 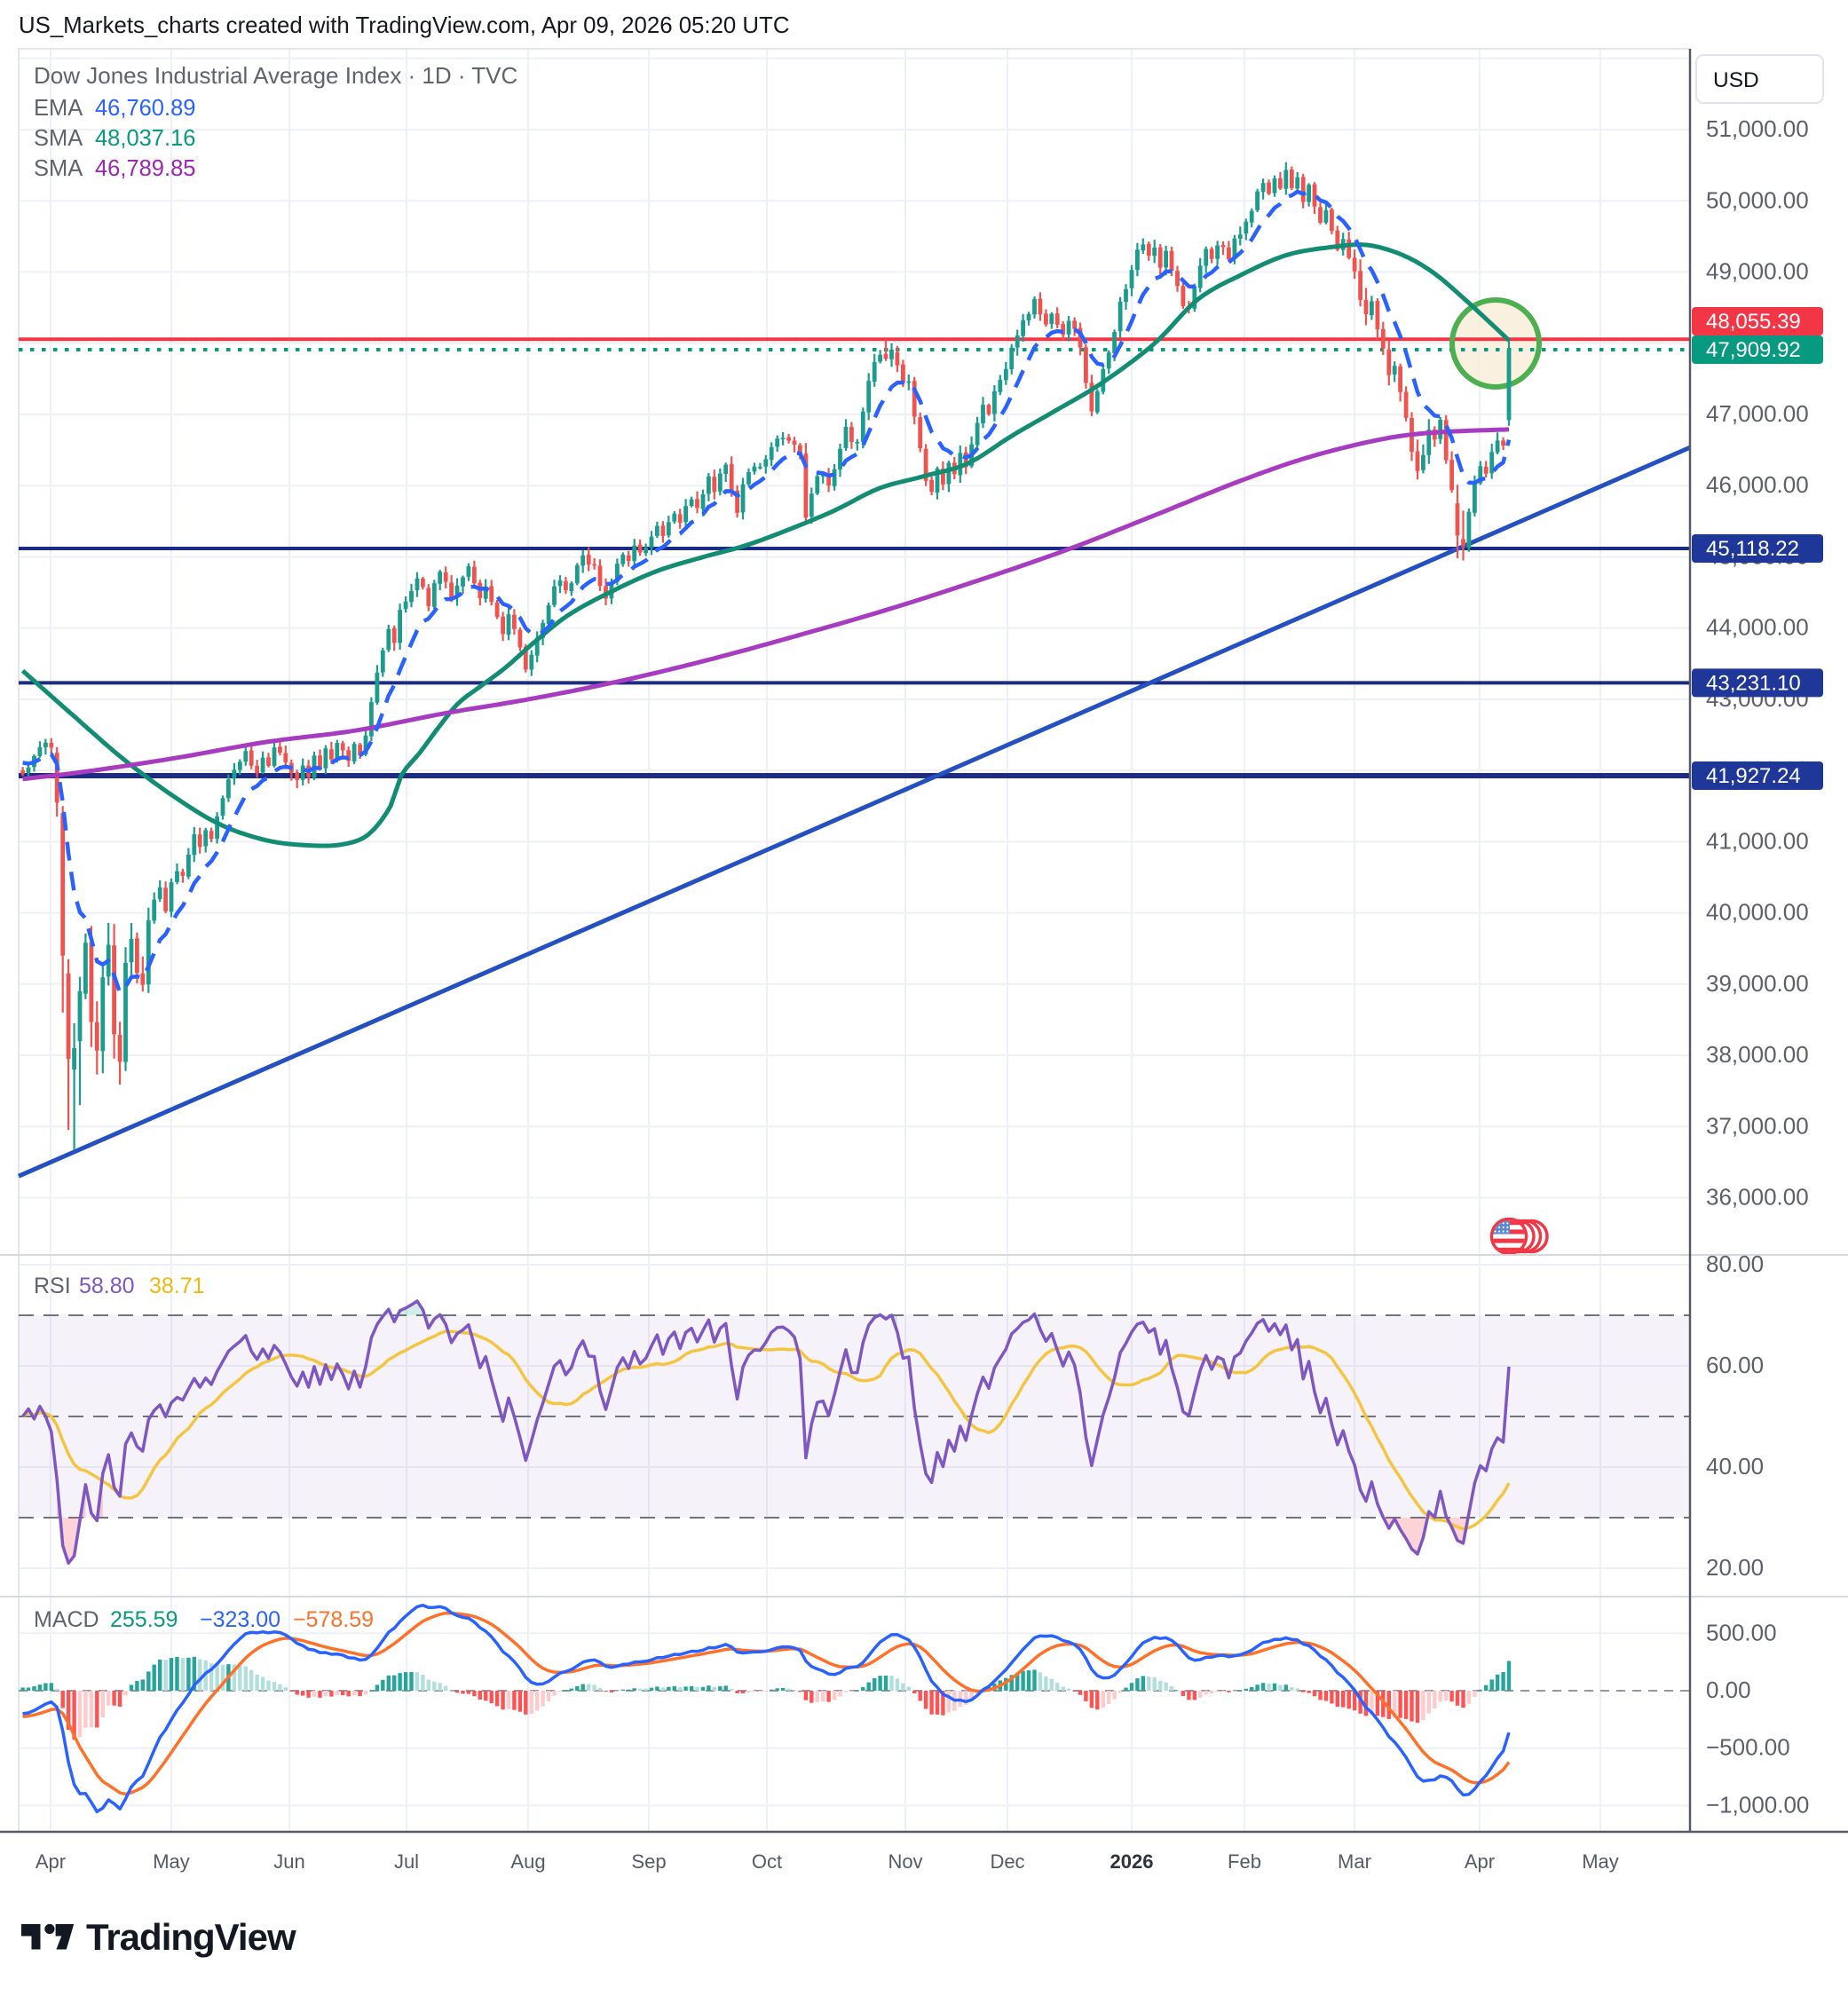 I want to click on svg-text: 2026, so click(x=1132, y=1861).